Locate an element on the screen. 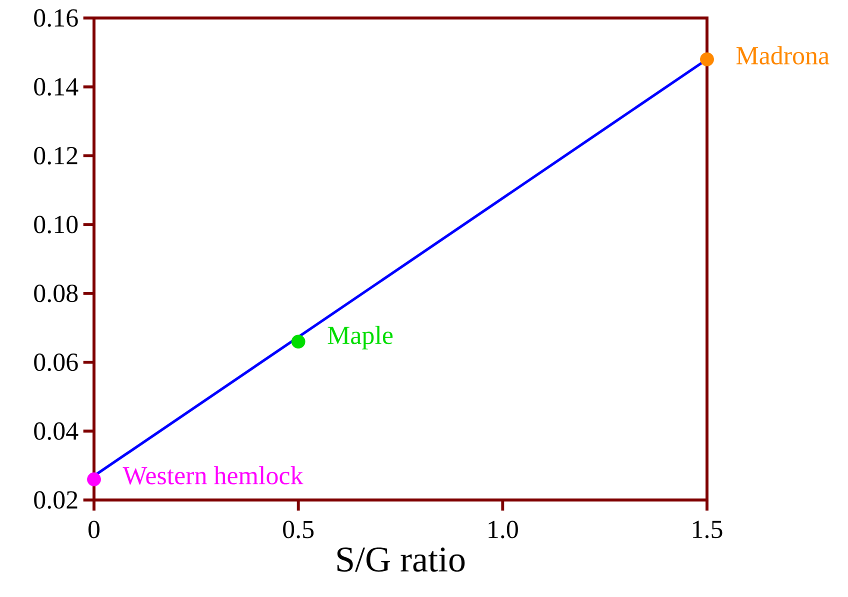 The height and width of the screenshot is (597, 848). series-label: Western hemlock is located at coordinates (213, 475).